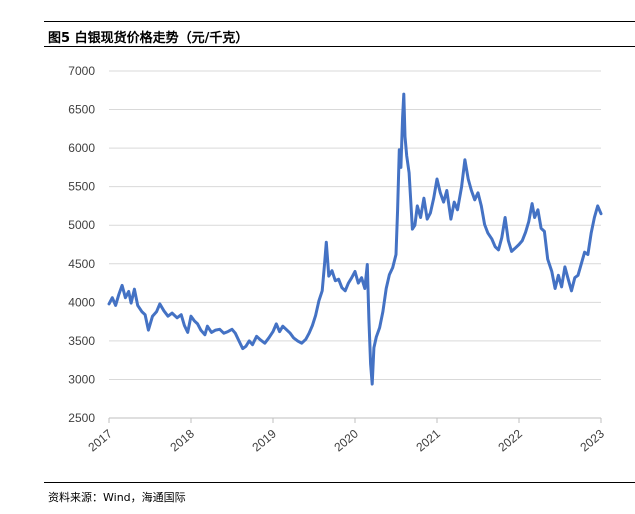  What do you see at coordinates (148, 38) in the screenshot?
I see `figure-title: 图5 白银现货价格走势（元/千克）` at bounding box center [148, 38].